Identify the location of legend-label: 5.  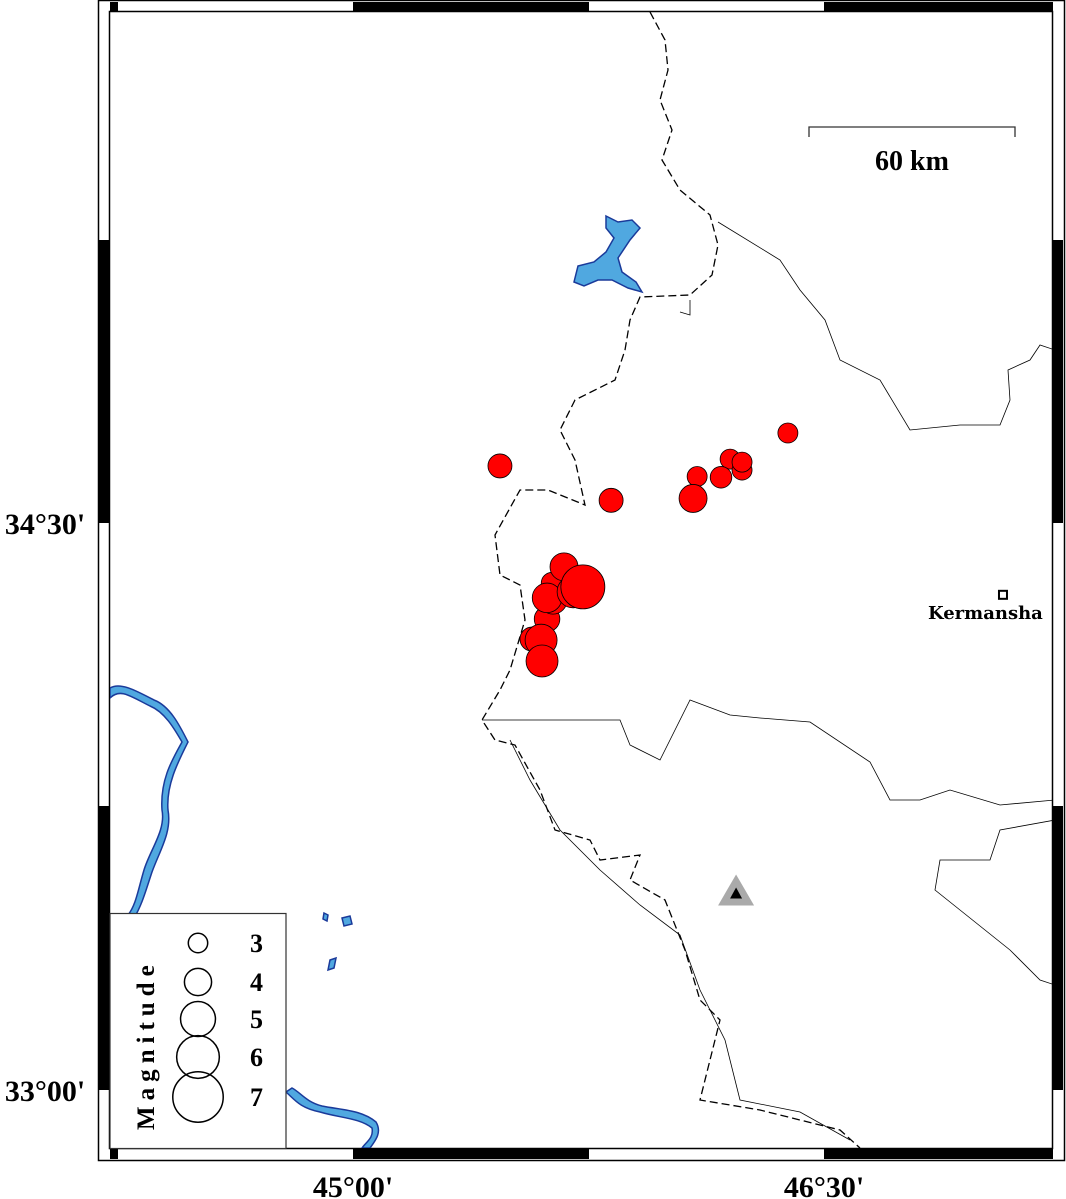
(256, 1019).